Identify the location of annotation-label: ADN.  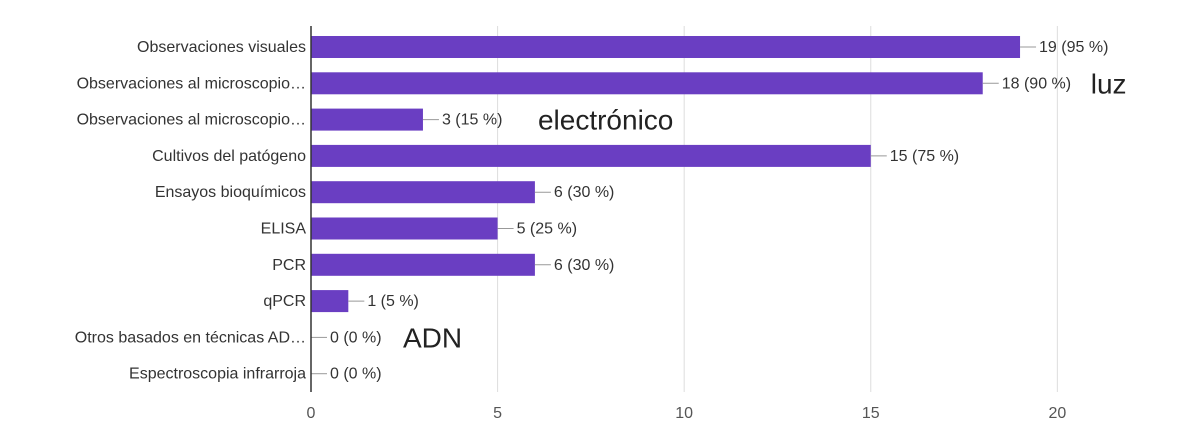
(432, 337).